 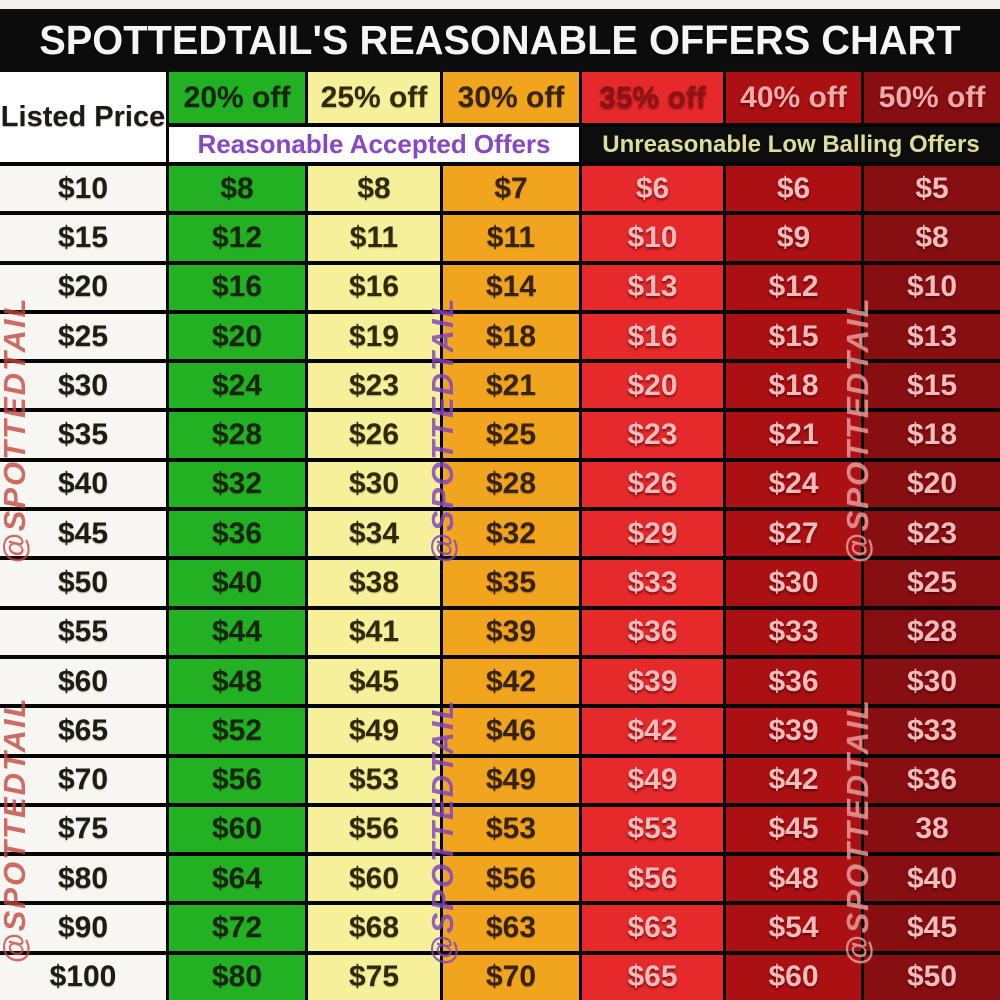 What do you see at coordinates (237, 879) in the screenshot?
I see `table-cell: $64` at bounding box center [237, 879].